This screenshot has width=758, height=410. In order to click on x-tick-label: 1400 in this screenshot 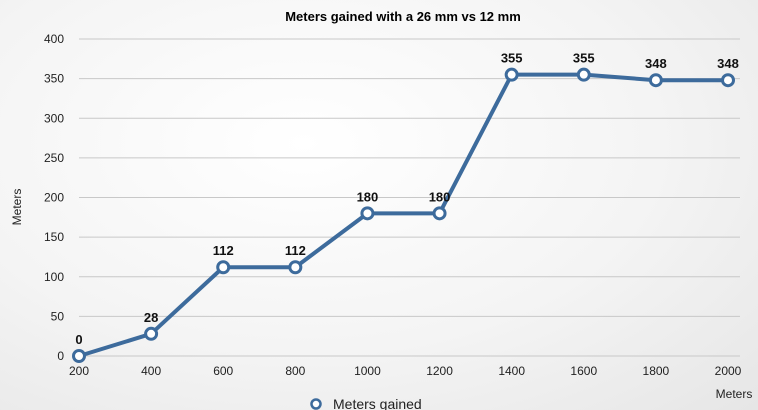, I will do `click(511, 371)`.